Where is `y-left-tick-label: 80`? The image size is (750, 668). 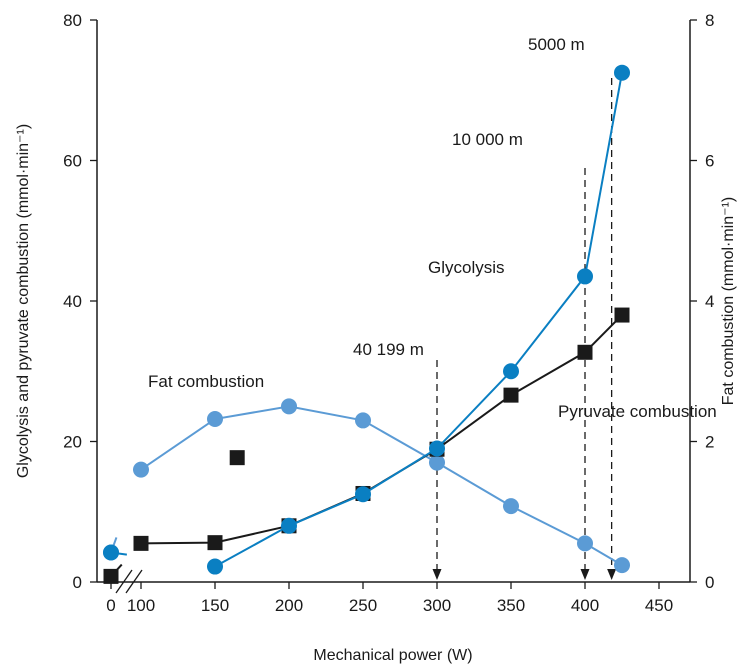
y-left-tick-label: 80 is located at coordinates (72, 20).